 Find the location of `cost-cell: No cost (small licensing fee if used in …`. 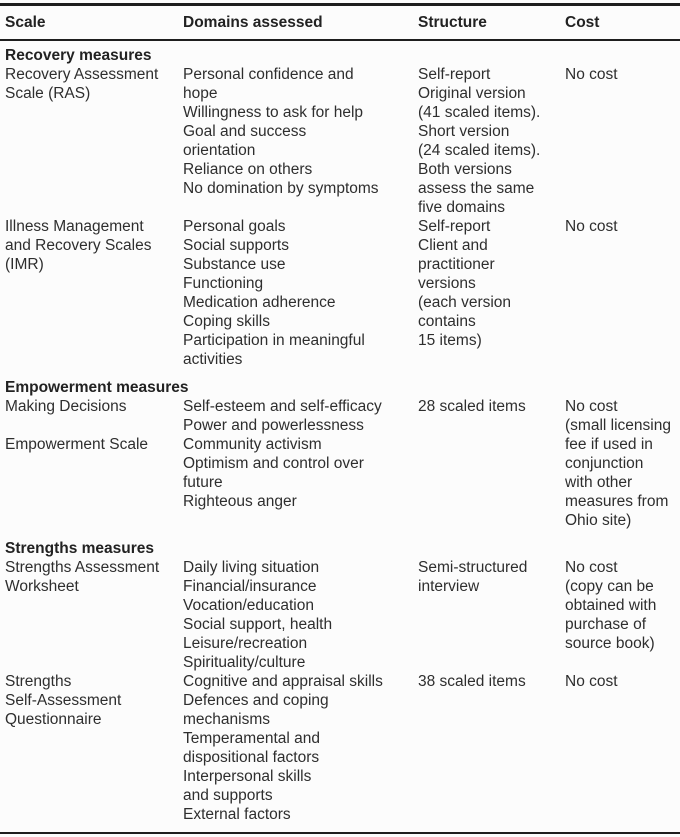

cost-cell: No cost (small licensing fee if used in … is located at coordinates (618, 463).